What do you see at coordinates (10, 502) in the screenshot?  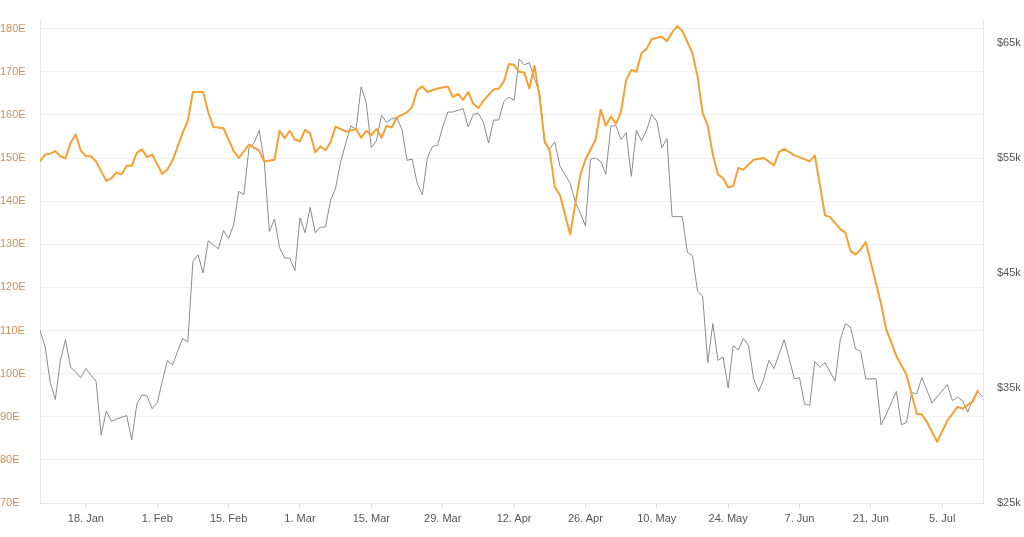 I see `y-tick-label: 70E` at bounding box center [10, 502].